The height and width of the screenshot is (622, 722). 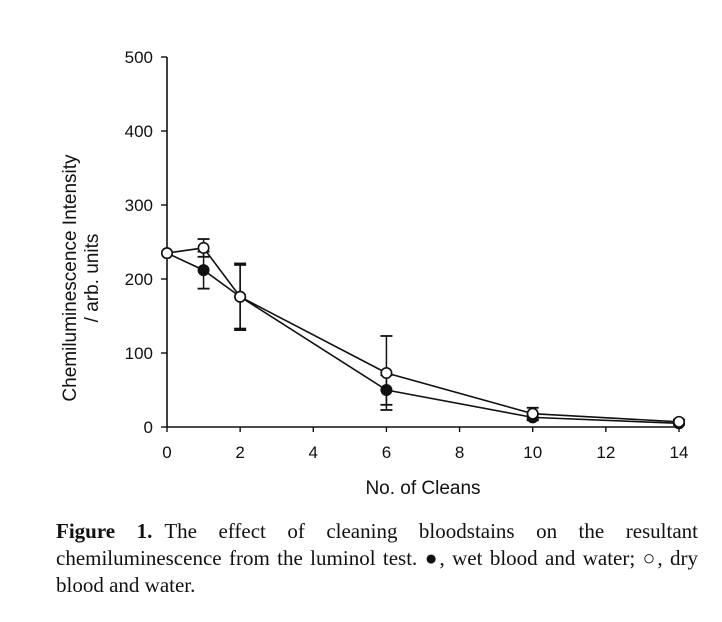 I want to click on y-axis-label-line1: Chemiluminescence Intensity, so click(x=70, y=278).